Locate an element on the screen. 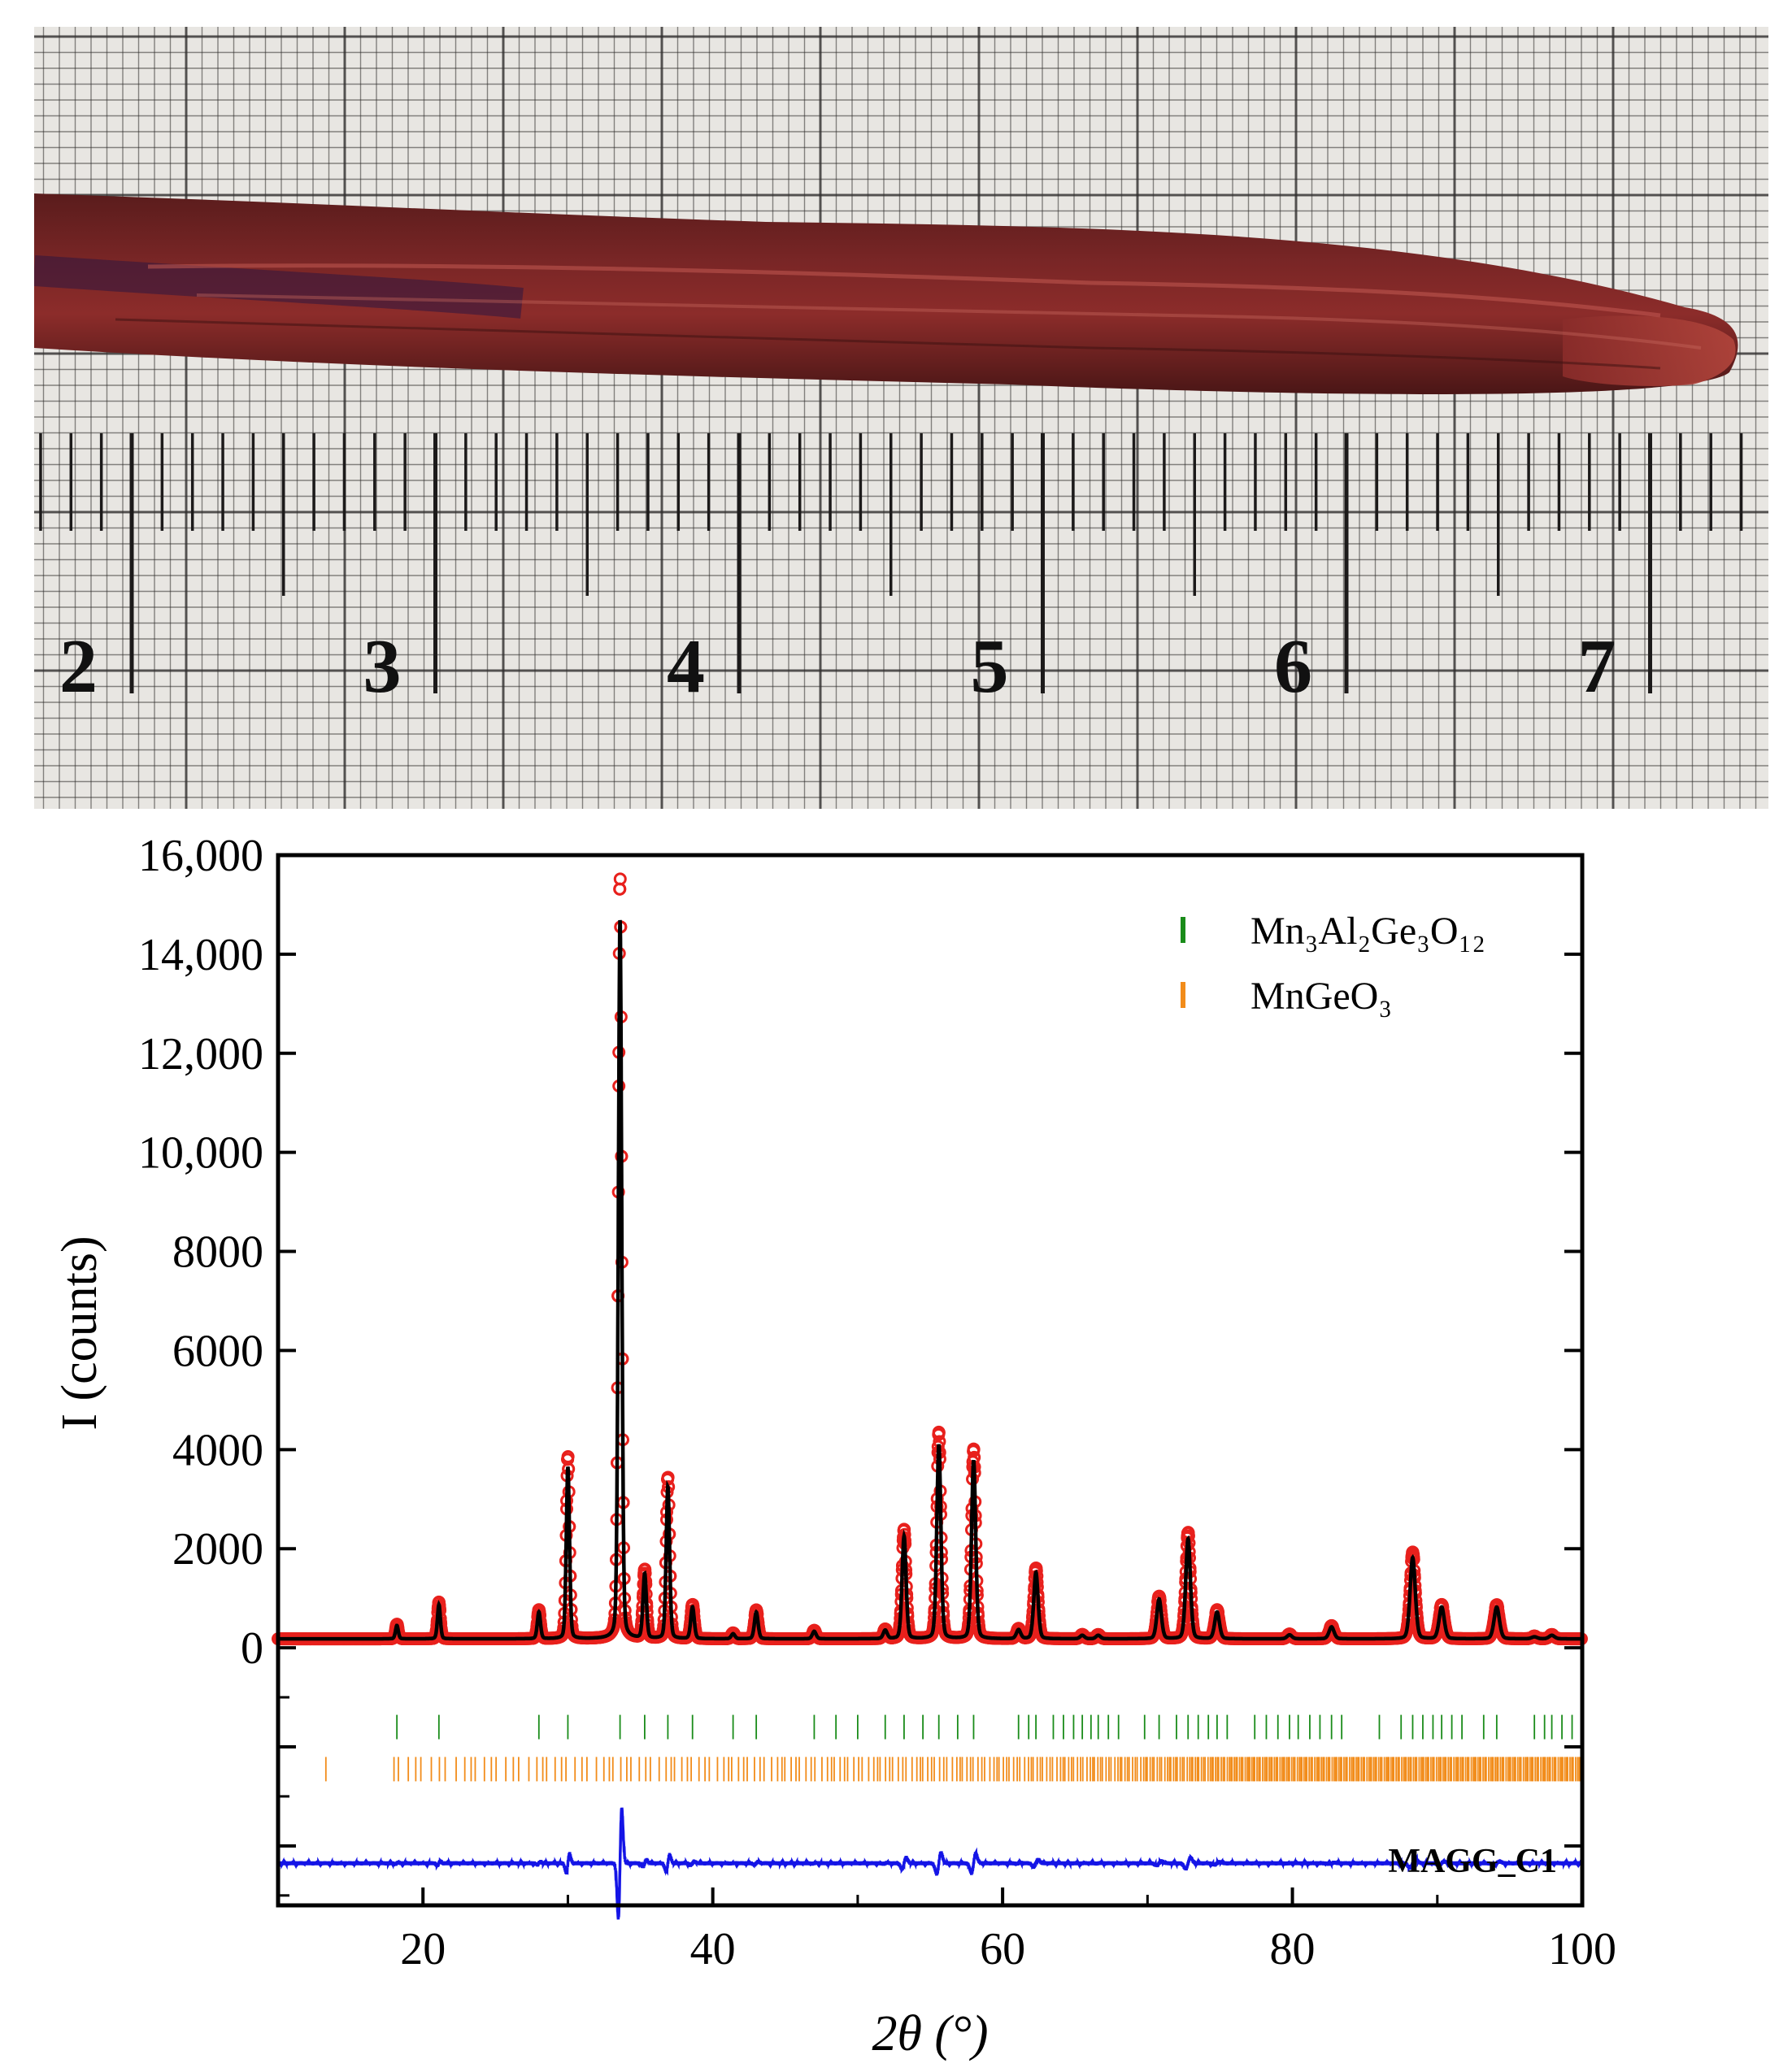  x-tick-label: 100 is located at coordinates (1582, 1949).